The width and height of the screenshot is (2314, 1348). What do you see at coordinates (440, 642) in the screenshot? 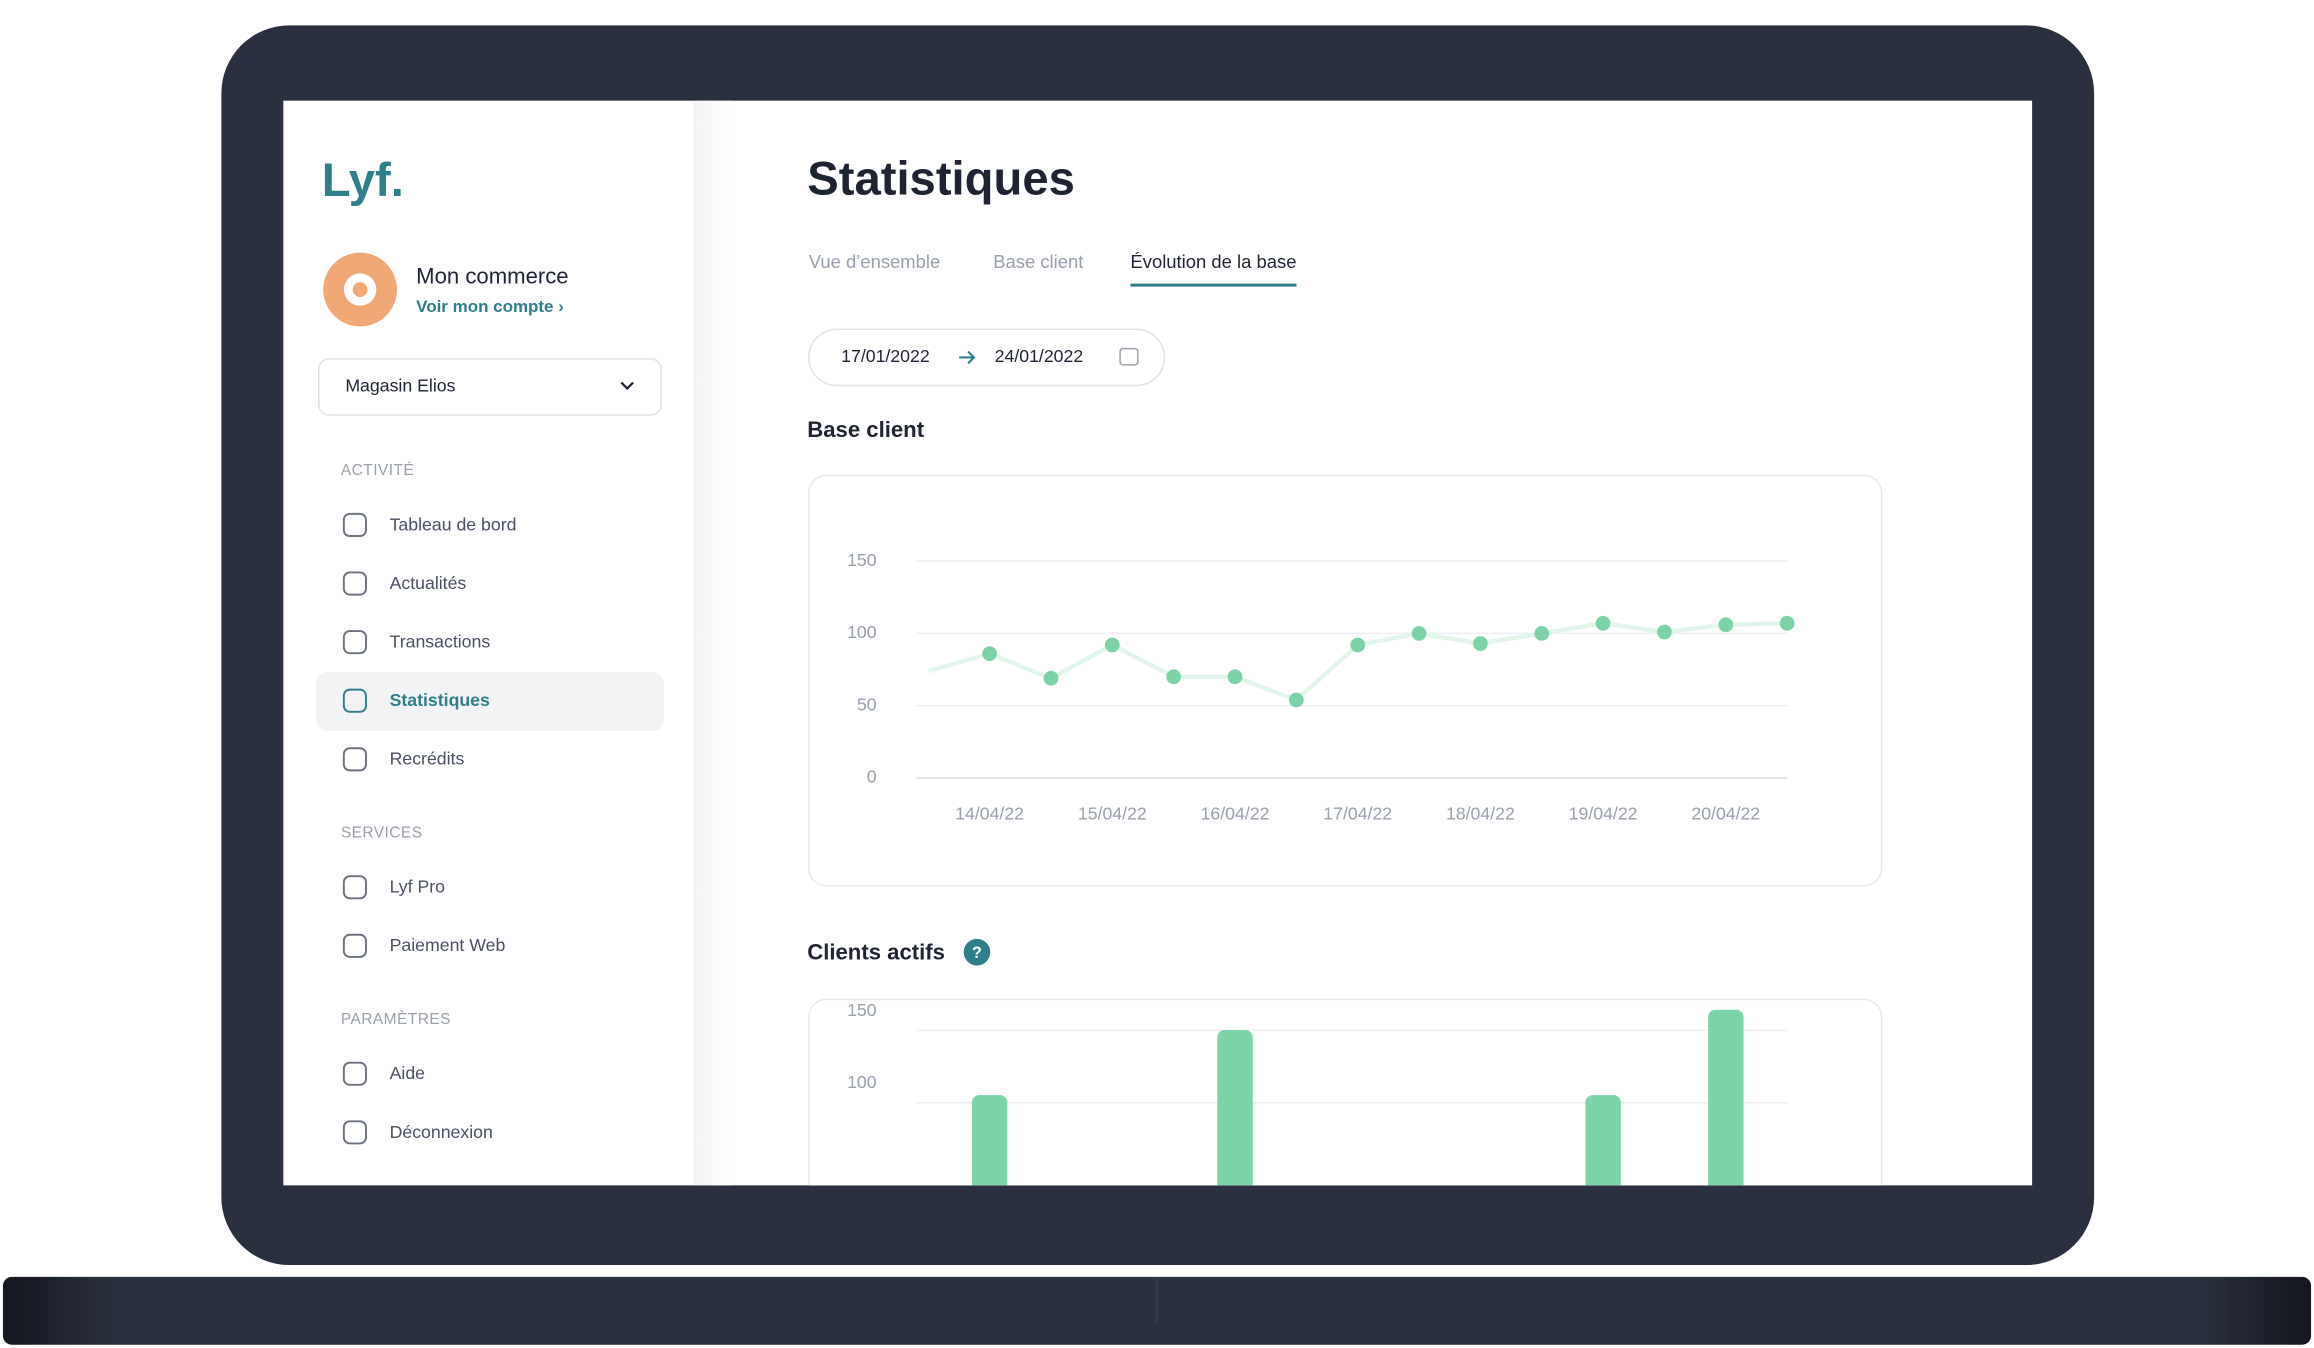
I see `nav-item: Transactions` at bounding box center [440, 642].